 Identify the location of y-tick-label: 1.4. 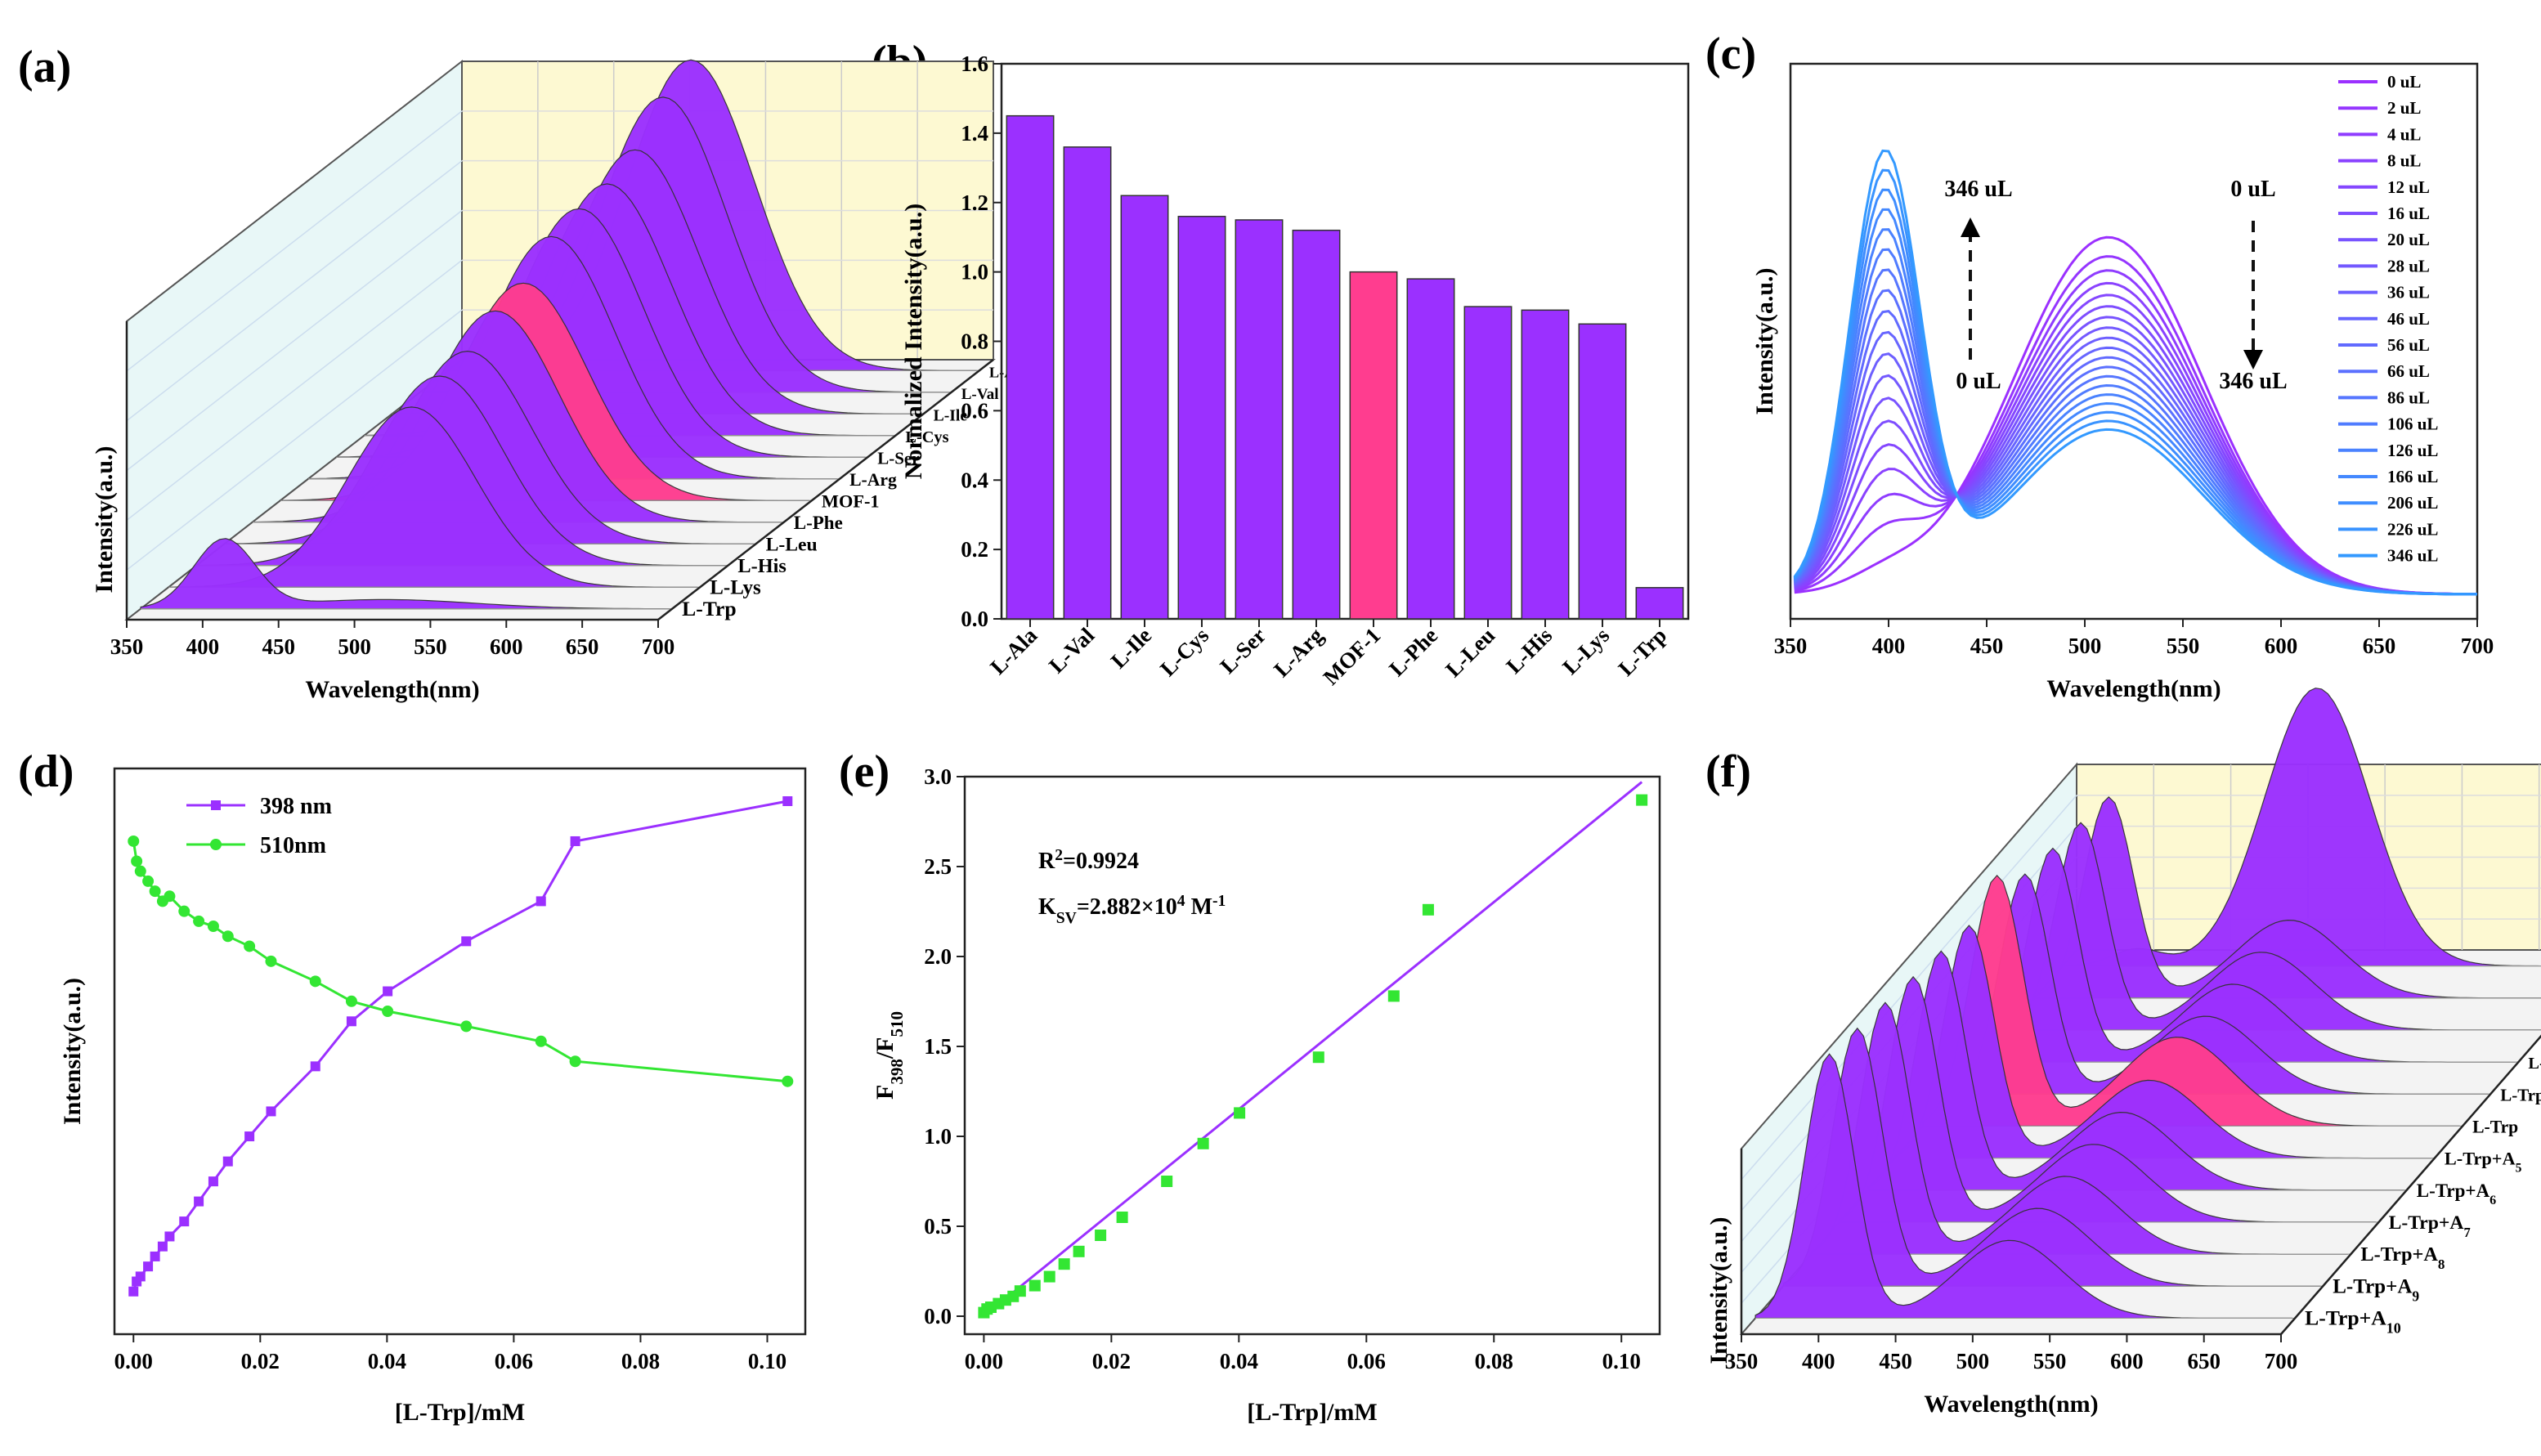
(974, 134).